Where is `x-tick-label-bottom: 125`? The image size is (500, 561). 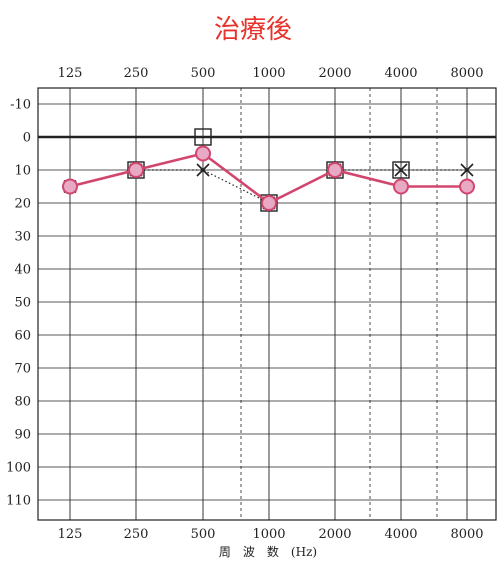
x-tick-label-bottom: 125 is located at coordinates (70, 534).